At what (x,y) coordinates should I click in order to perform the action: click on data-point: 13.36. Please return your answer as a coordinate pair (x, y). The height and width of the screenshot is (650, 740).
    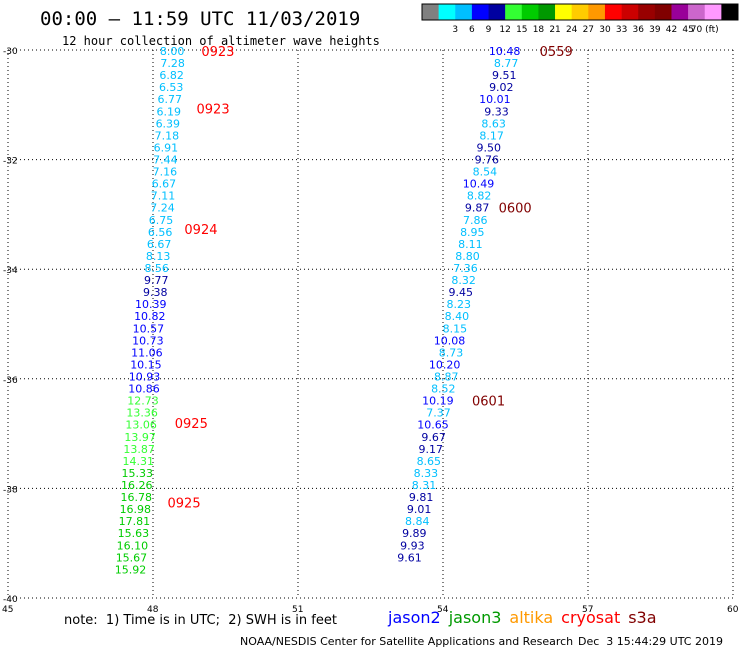
    Looking at the image, I should click on (142, 413).